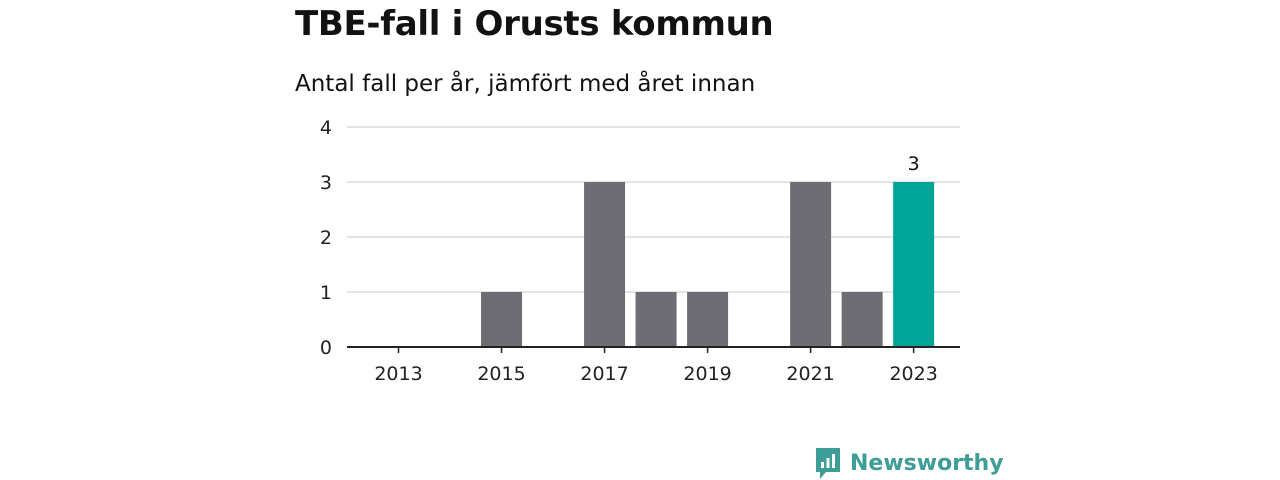 The width and height of the screenshot is (1280, 480). Describe the element at coordinates (914, 164) in the screenshot. I see `data-label: 3` at that location.